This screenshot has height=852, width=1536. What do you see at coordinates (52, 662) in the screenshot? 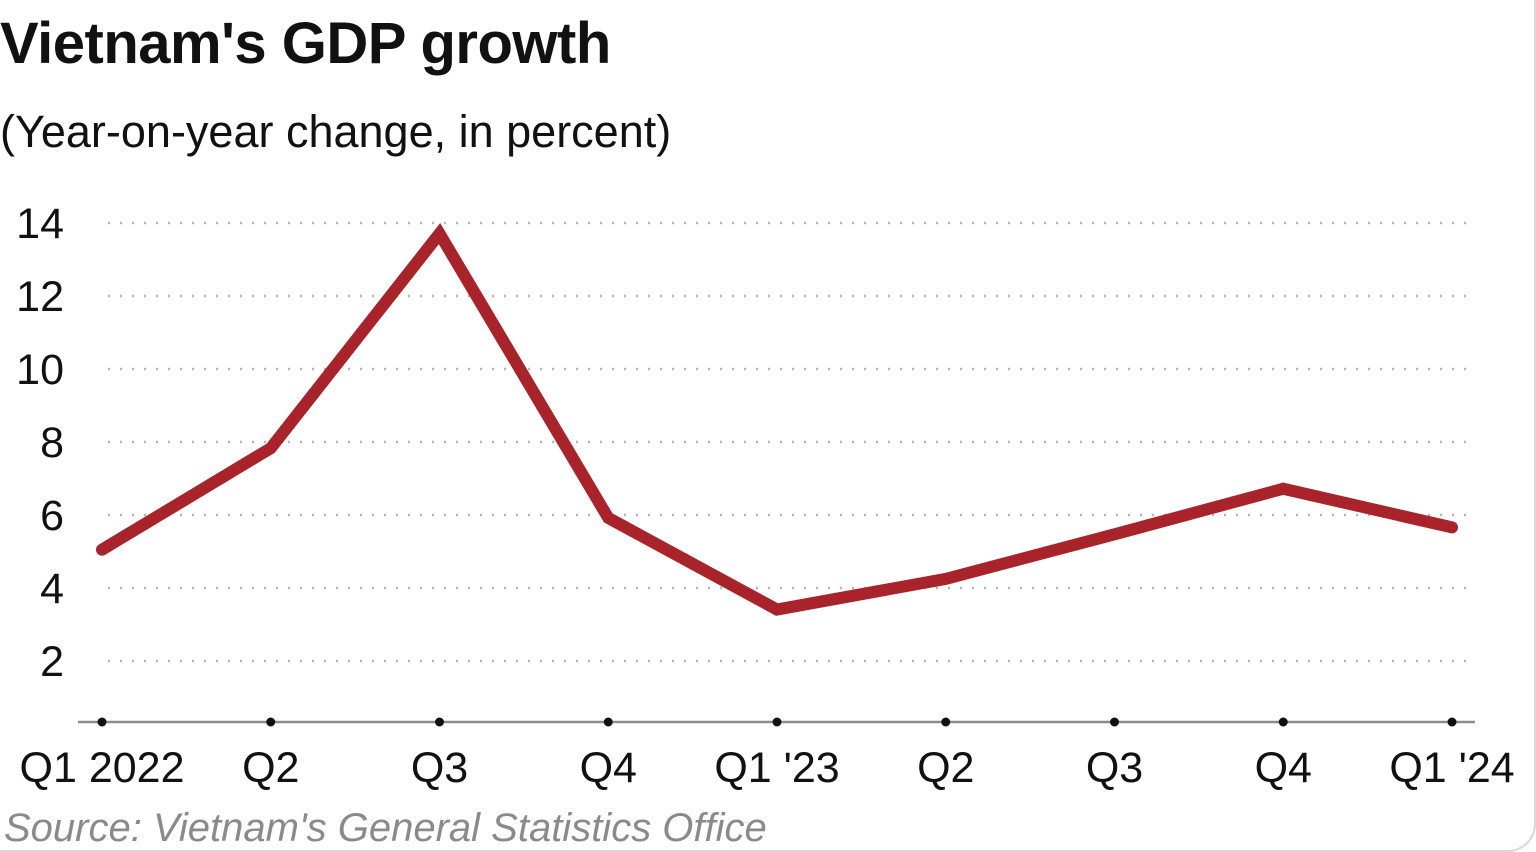
I see `y-tick-label: 2` at bounding box center [52, 662].